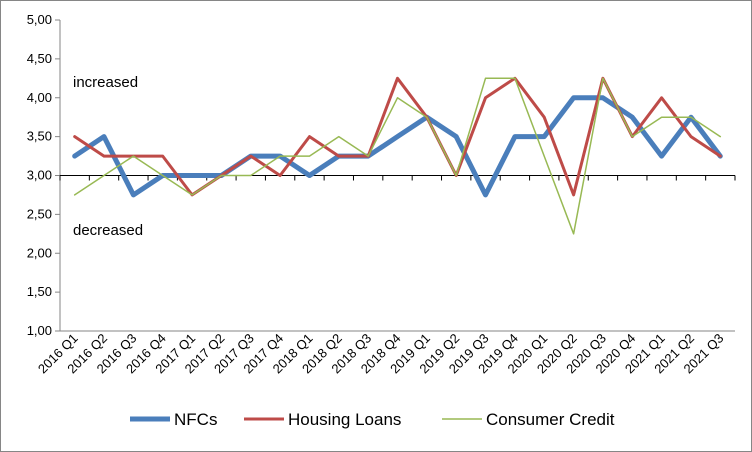 The height and width of the screenshot is (452, 752). What do you see at coordinates (344, 419) in the screenshot?
I see `legend-label: Housing Loans` at bounding box center [344, 419].